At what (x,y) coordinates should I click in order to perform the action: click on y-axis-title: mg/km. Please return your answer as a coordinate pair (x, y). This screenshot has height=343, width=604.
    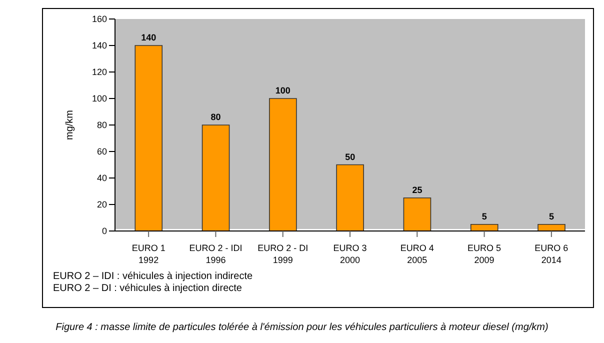
    Looking at the image, I should click on (70, 125).